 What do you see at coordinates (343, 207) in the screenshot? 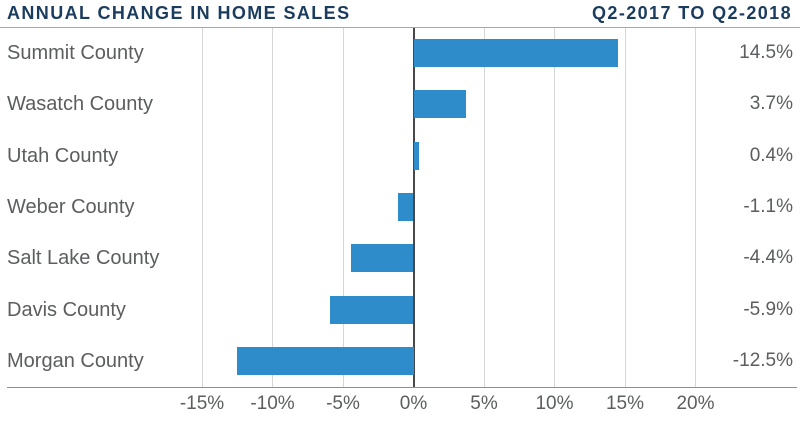
I see `gridline--5pct` at bounding box center [343, 207].